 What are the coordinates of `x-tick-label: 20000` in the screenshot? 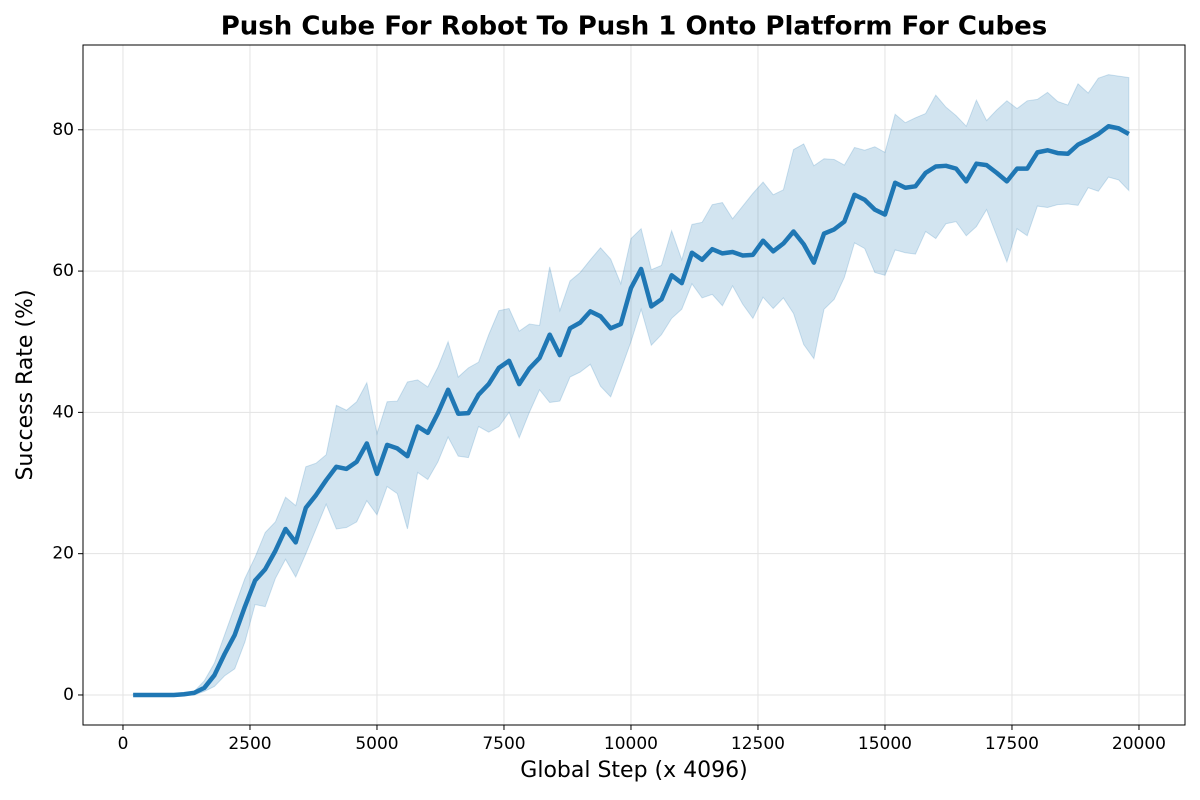 It's located at (1139, 744).